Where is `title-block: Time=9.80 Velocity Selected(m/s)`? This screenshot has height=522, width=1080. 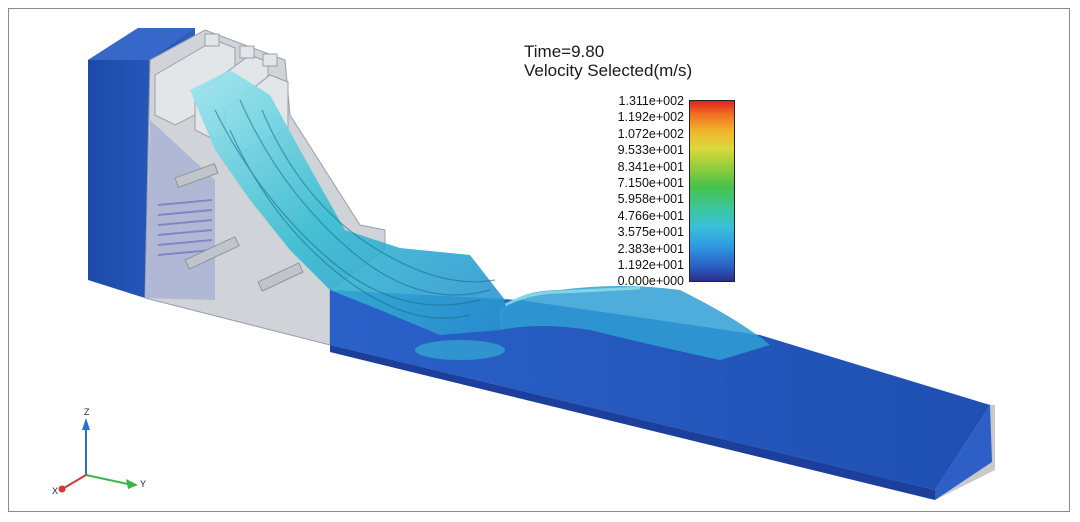
title-block: Time=9.80 Velocity Selected(m/s) is located at coordinates (608, 61).